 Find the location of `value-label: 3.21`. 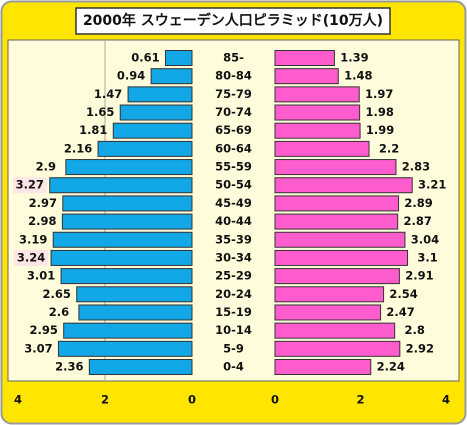

value-label: 3.21 is located at coordinates (432, 185).